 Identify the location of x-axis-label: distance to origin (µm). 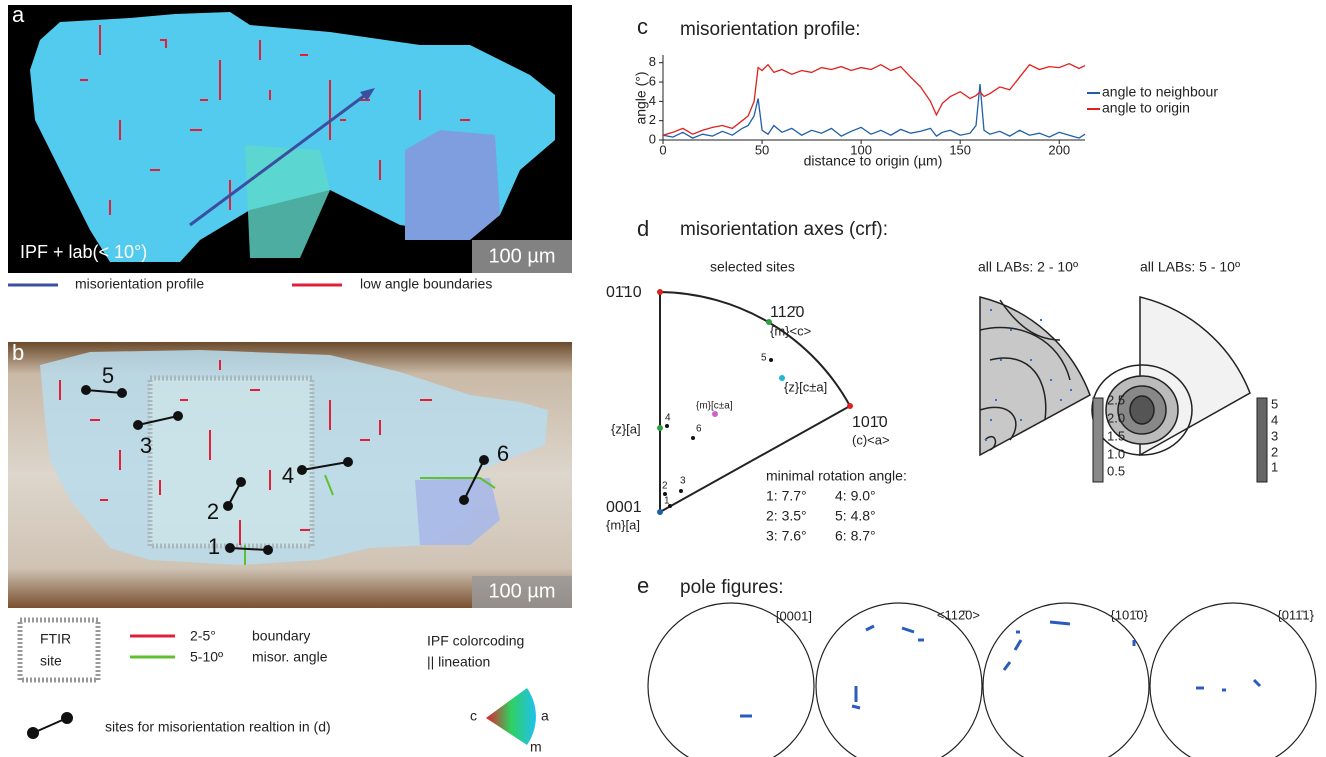
(873, 161).